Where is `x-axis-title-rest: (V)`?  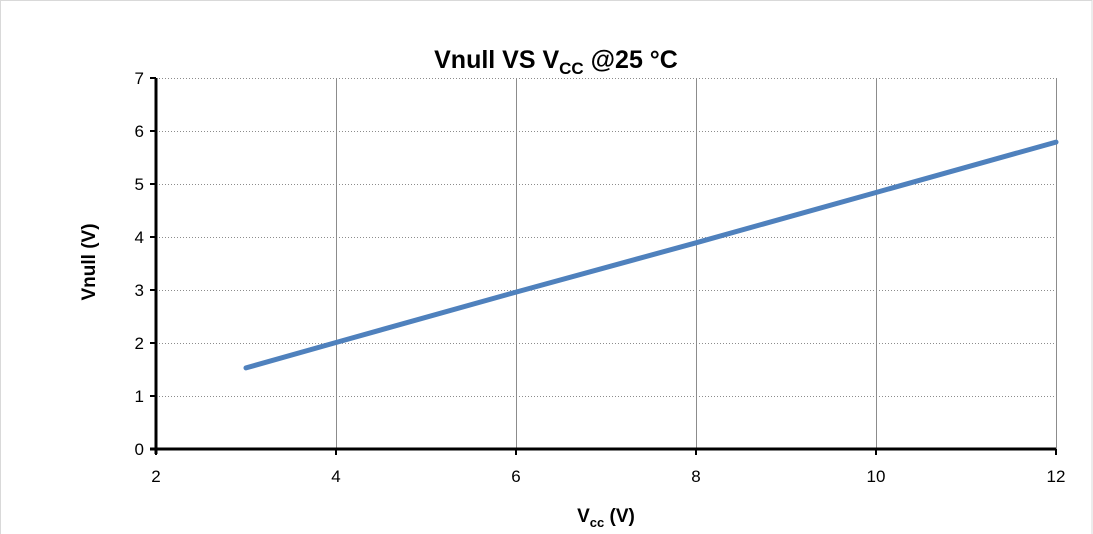 x-axis-title-rest: (V) is located at coordinates (619, 516).